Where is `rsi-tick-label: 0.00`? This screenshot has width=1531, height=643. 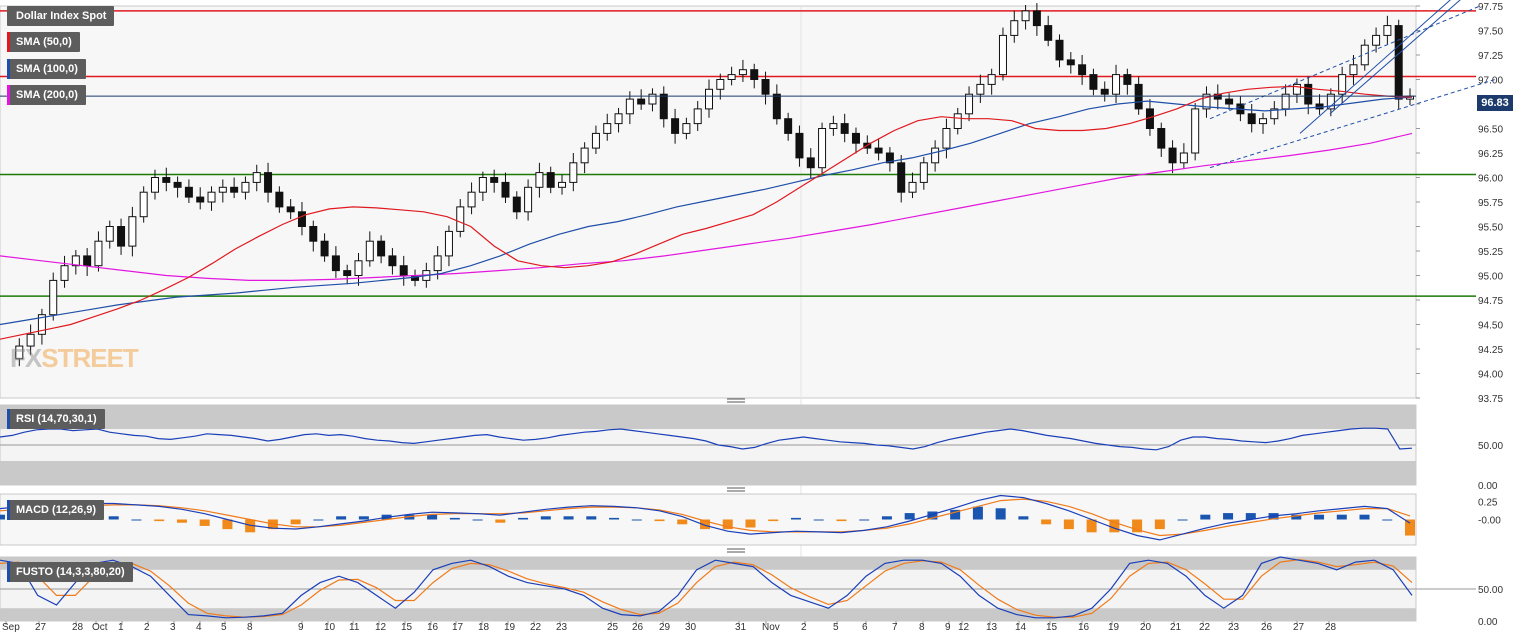
rsi-tick-label: 0.00 is located at coordinates (1488, 486).